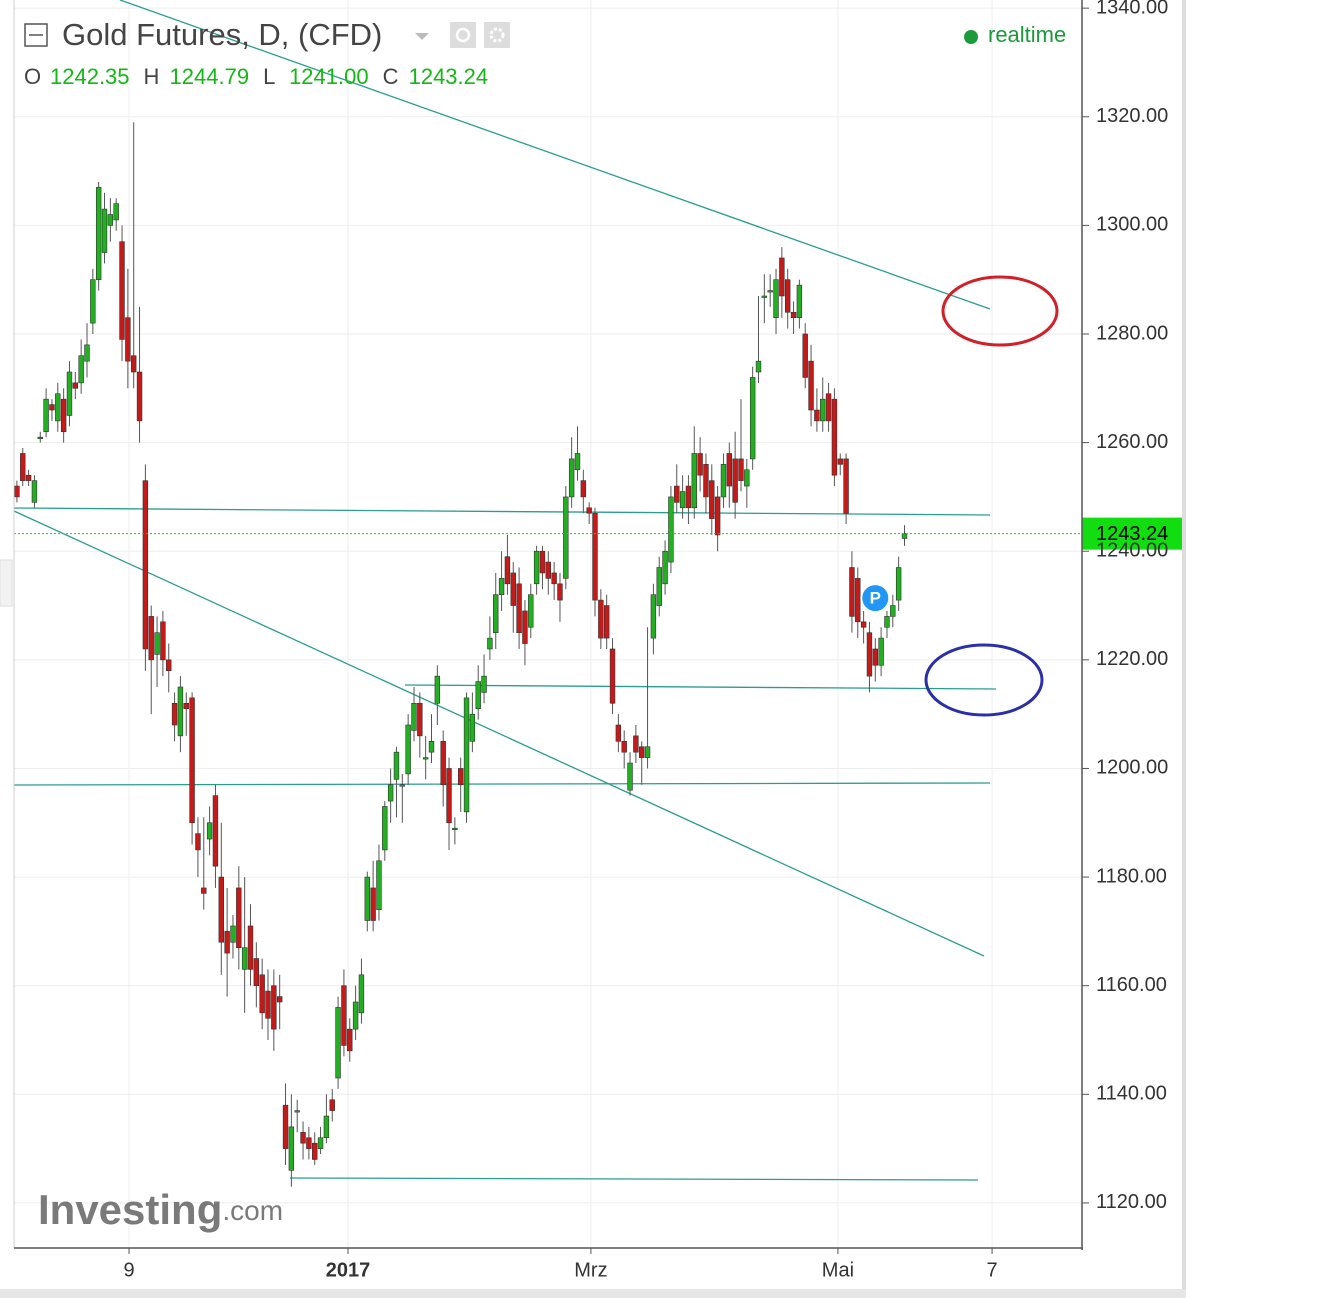 Image resolution: width=1342 pixels, height=1298 pixels. I want to click on visibility-button, so click(463, 35).